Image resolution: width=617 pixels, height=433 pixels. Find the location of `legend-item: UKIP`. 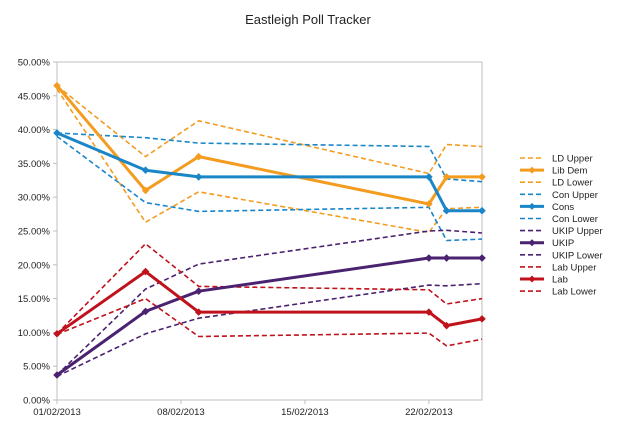

legend-item: UKIP is located at coordinates (547, 243).